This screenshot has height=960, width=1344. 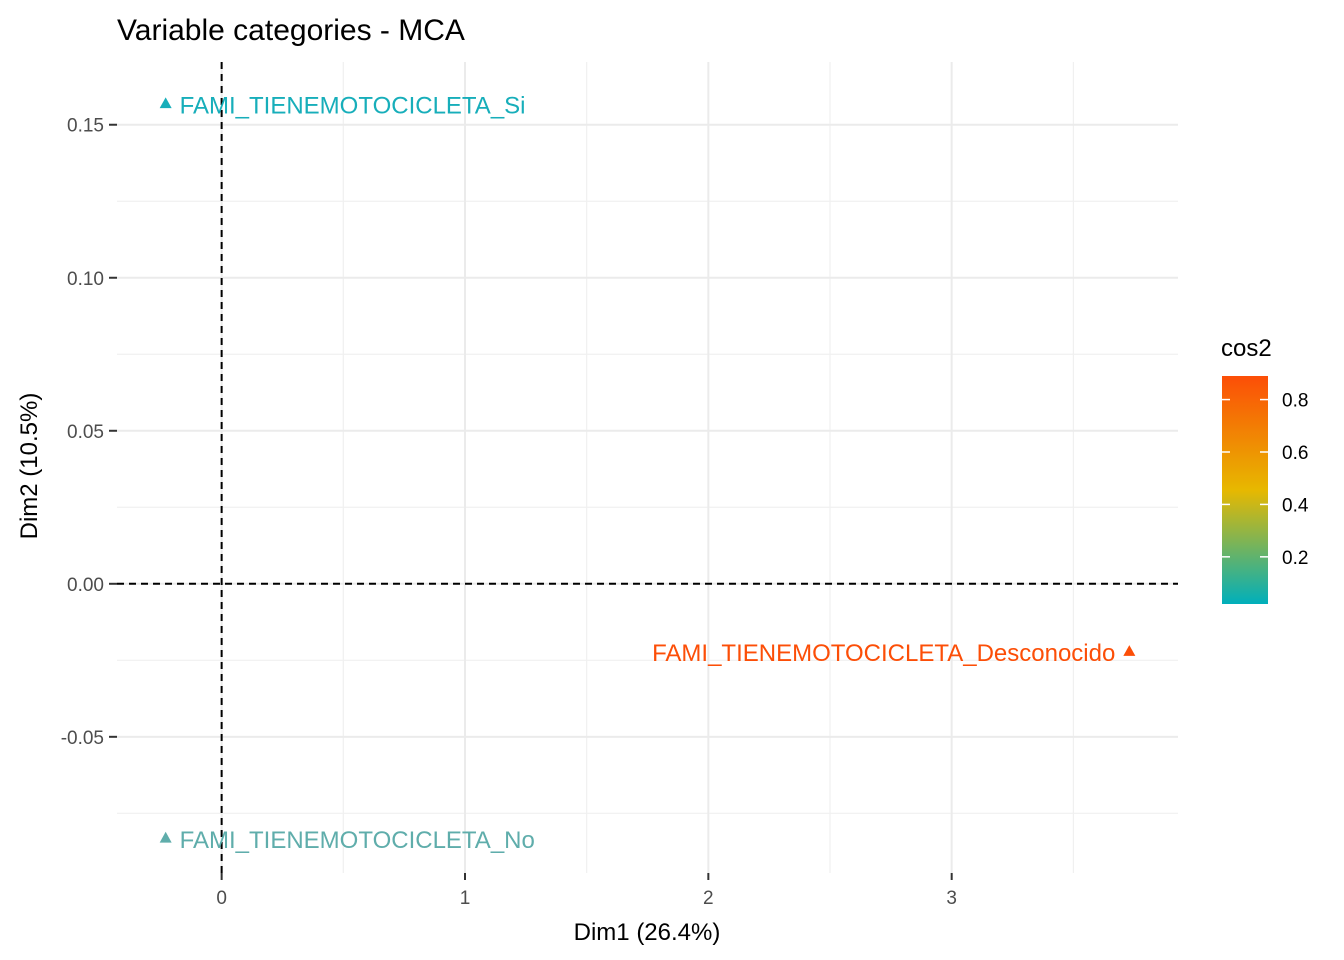 I want to click on legend-tick-label: 0.6, so click(x=1295, y=453).